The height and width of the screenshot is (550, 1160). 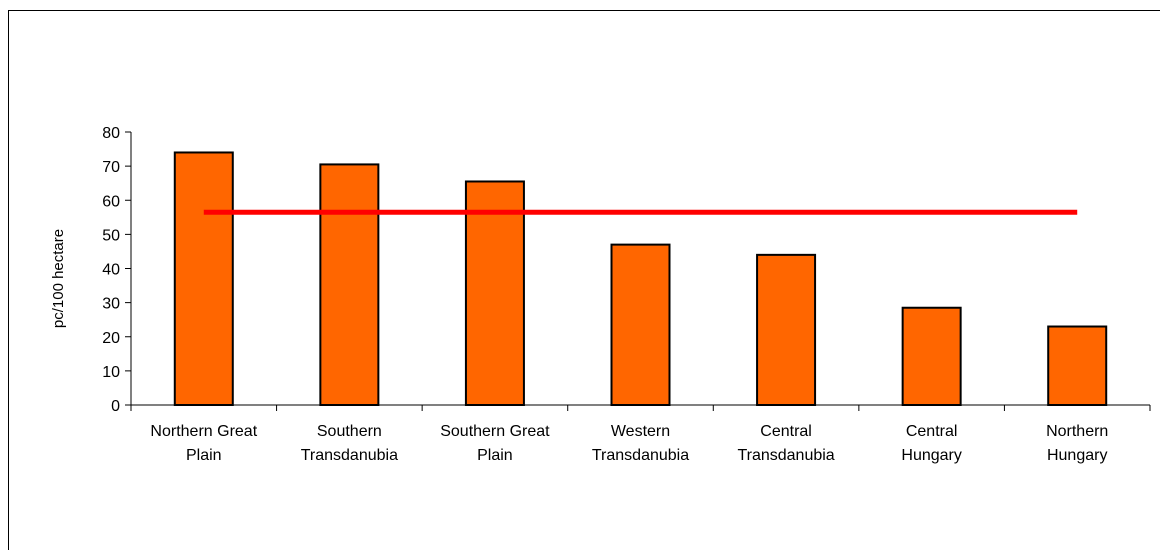 I want to click on x-tick-label: Southern Great Plain, so click(x=495, y=443).